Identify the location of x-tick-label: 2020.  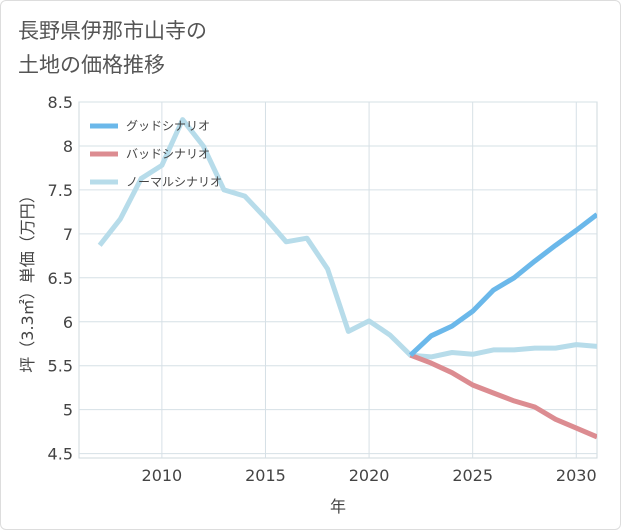
(369, 475).